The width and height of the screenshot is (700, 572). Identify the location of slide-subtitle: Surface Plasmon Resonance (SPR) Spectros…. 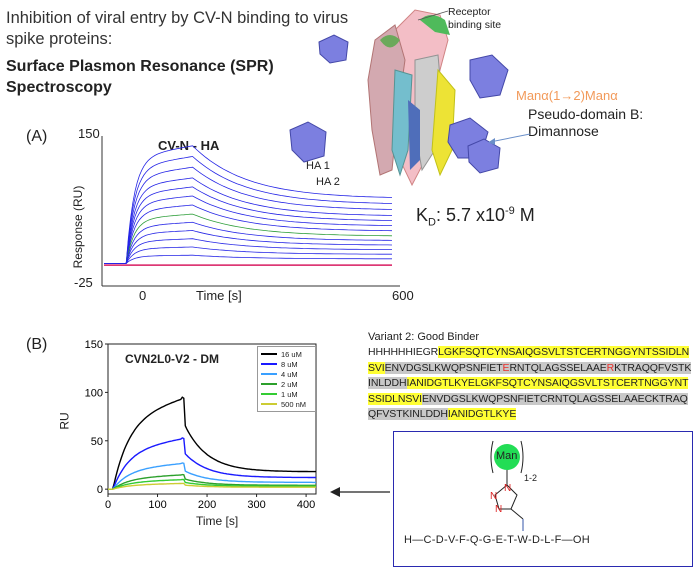
(140, 77).